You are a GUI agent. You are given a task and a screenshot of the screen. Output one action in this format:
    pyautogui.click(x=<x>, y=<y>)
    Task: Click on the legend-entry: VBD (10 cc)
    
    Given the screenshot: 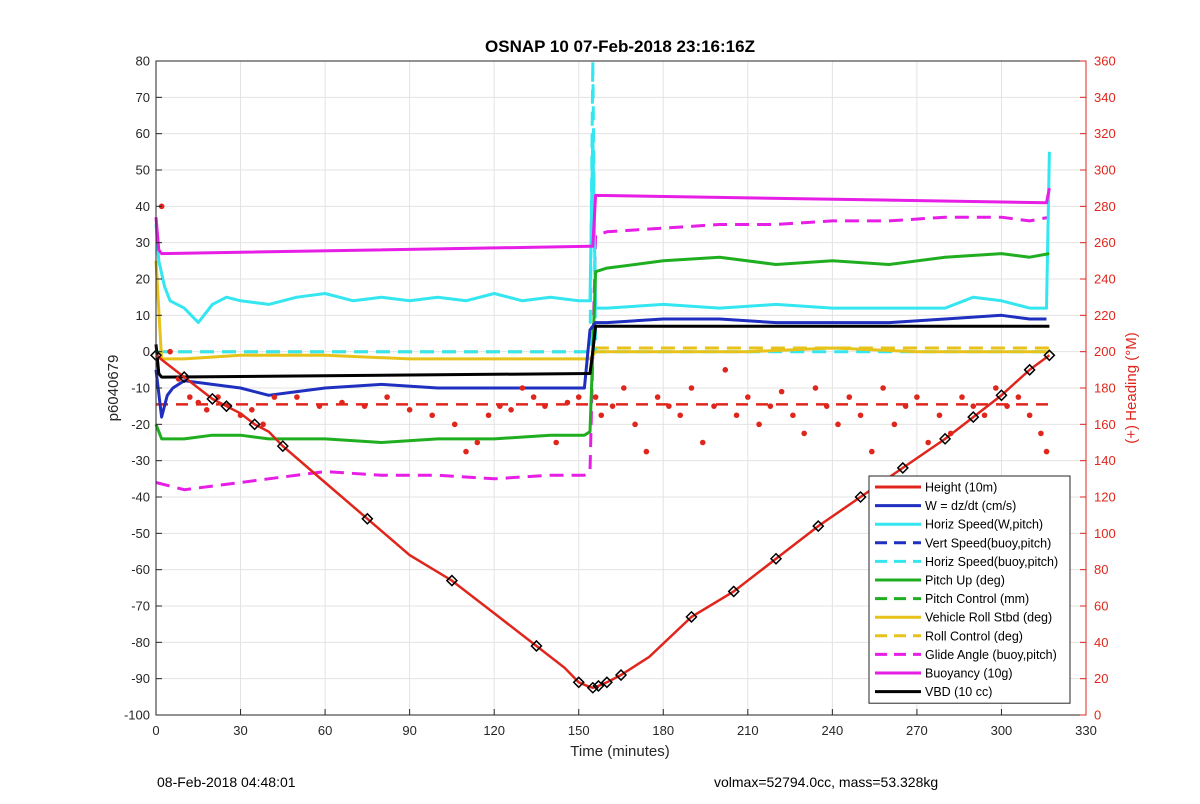 What is the action you would take?
    pyautogui.click(x=958, y=692)
    